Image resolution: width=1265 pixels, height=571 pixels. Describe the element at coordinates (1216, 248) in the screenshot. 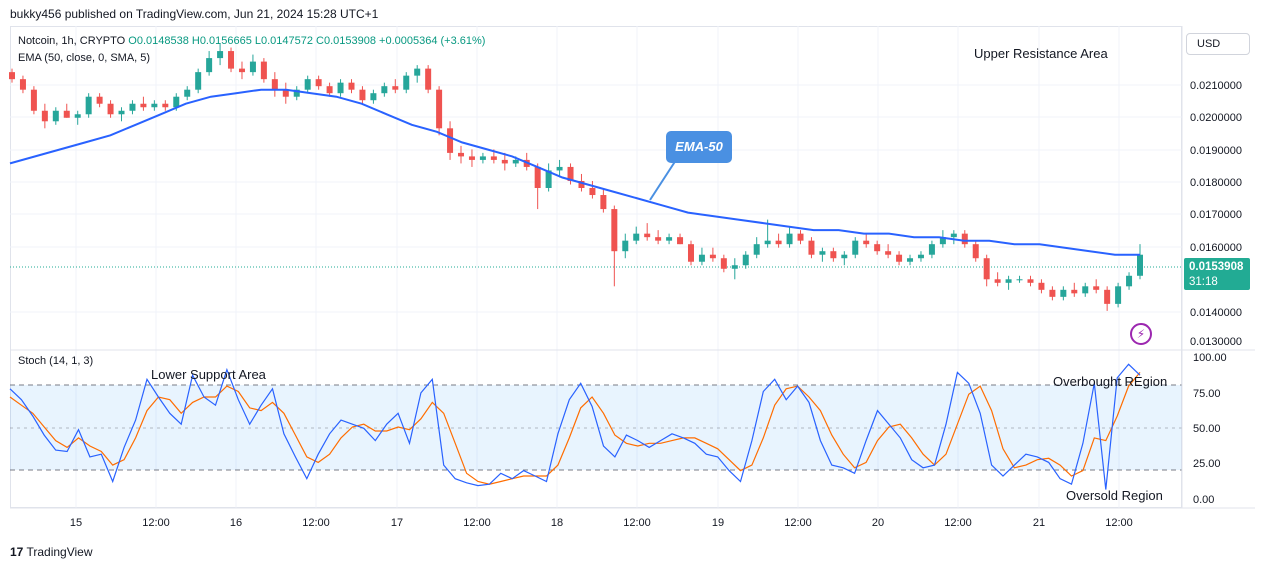

I see `price-tick: 0.0160000` at that location.